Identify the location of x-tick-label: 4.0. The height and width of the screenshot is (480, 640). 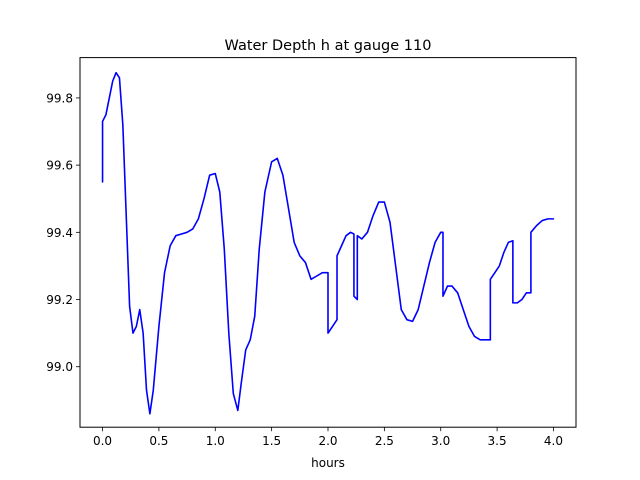
(553, 441).